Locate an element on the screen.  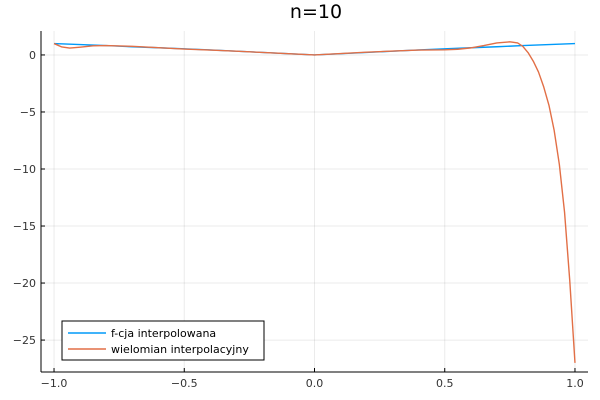
y-tick-label: −15 is located at coordinates (24, 226).